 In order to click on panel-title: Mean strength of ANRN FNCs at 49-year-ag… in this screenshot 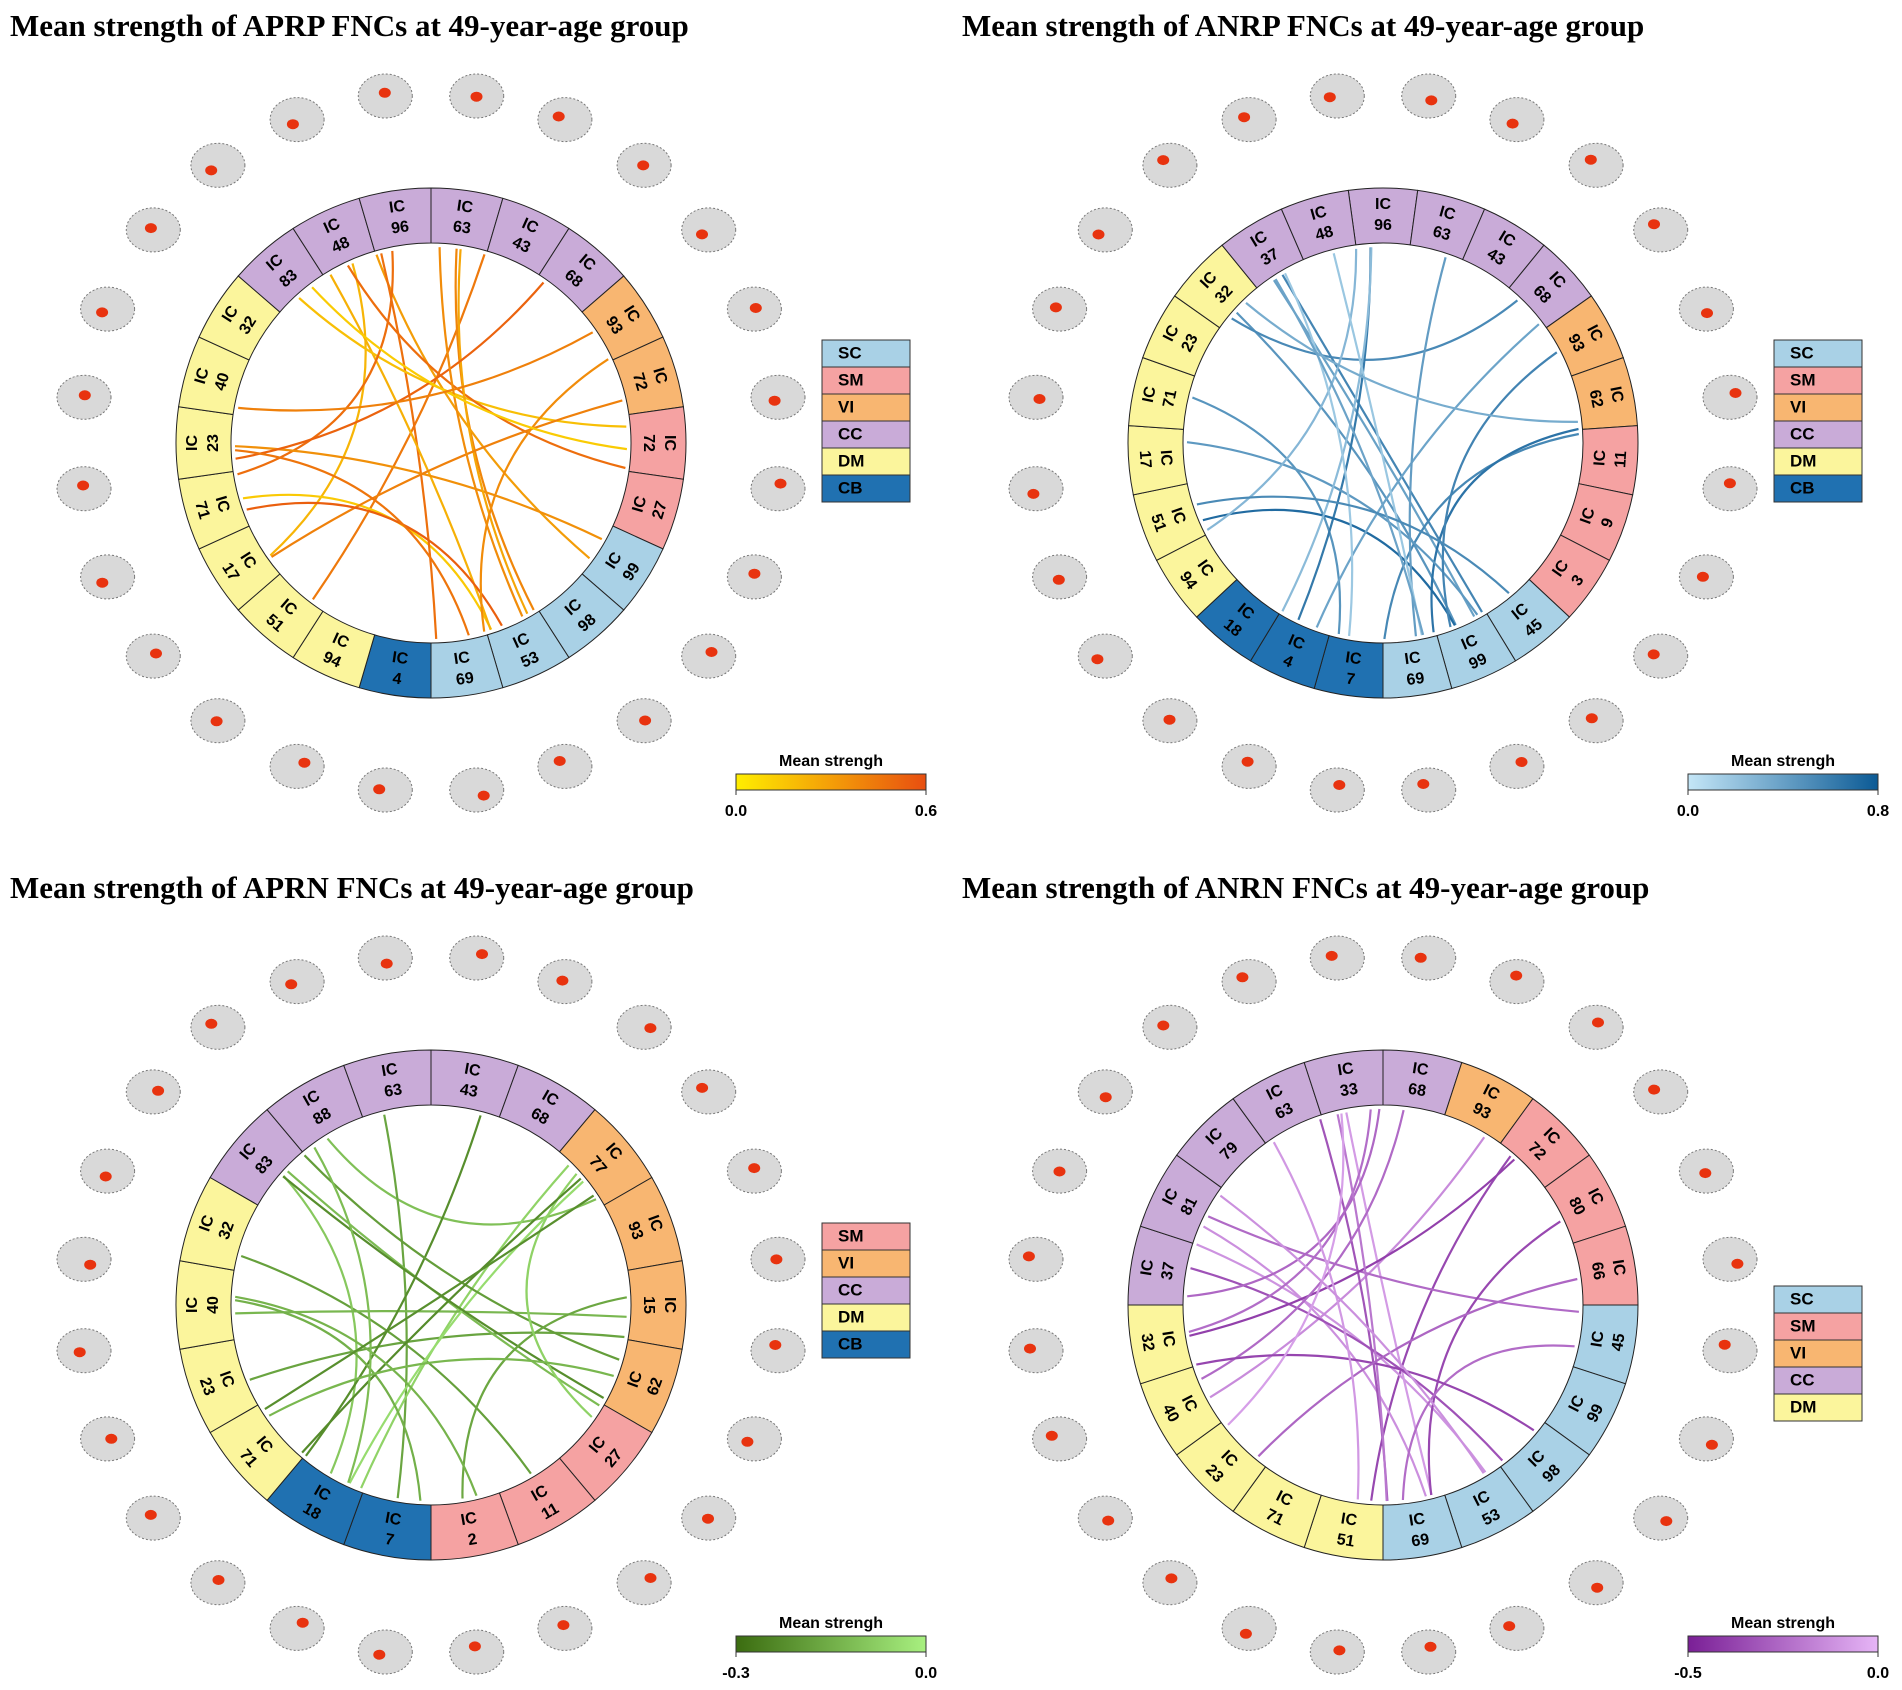, I will do `click(1305, 887)`.